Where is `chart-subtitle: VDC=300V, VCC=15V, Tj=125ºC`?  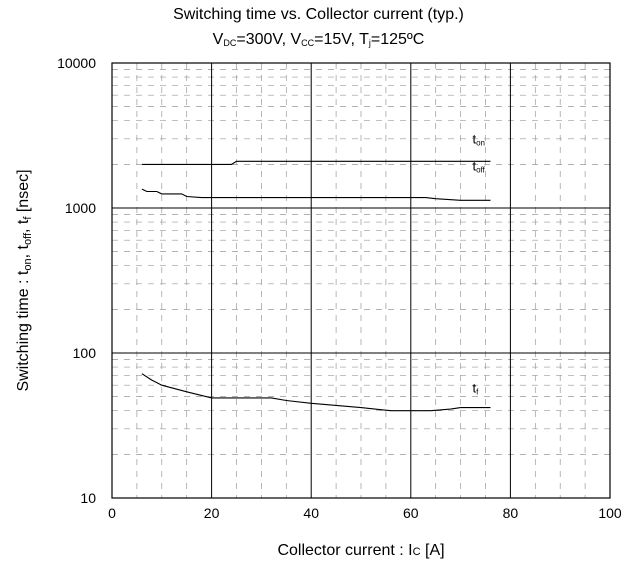
chart-subtitle: VDC=300V, VCC=15V, Tj=125ºC is located at coordinates (318, 40).